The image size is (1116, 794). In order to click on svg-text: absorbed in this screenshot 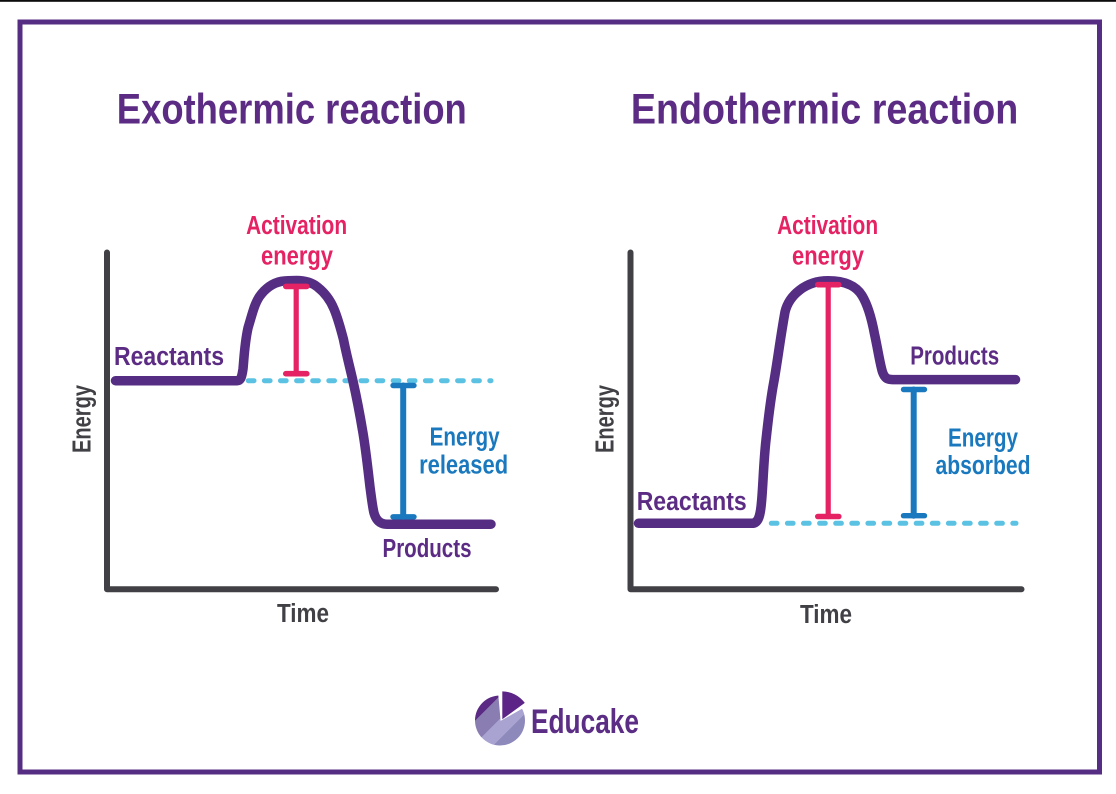, I will do `click(983, 466)`.